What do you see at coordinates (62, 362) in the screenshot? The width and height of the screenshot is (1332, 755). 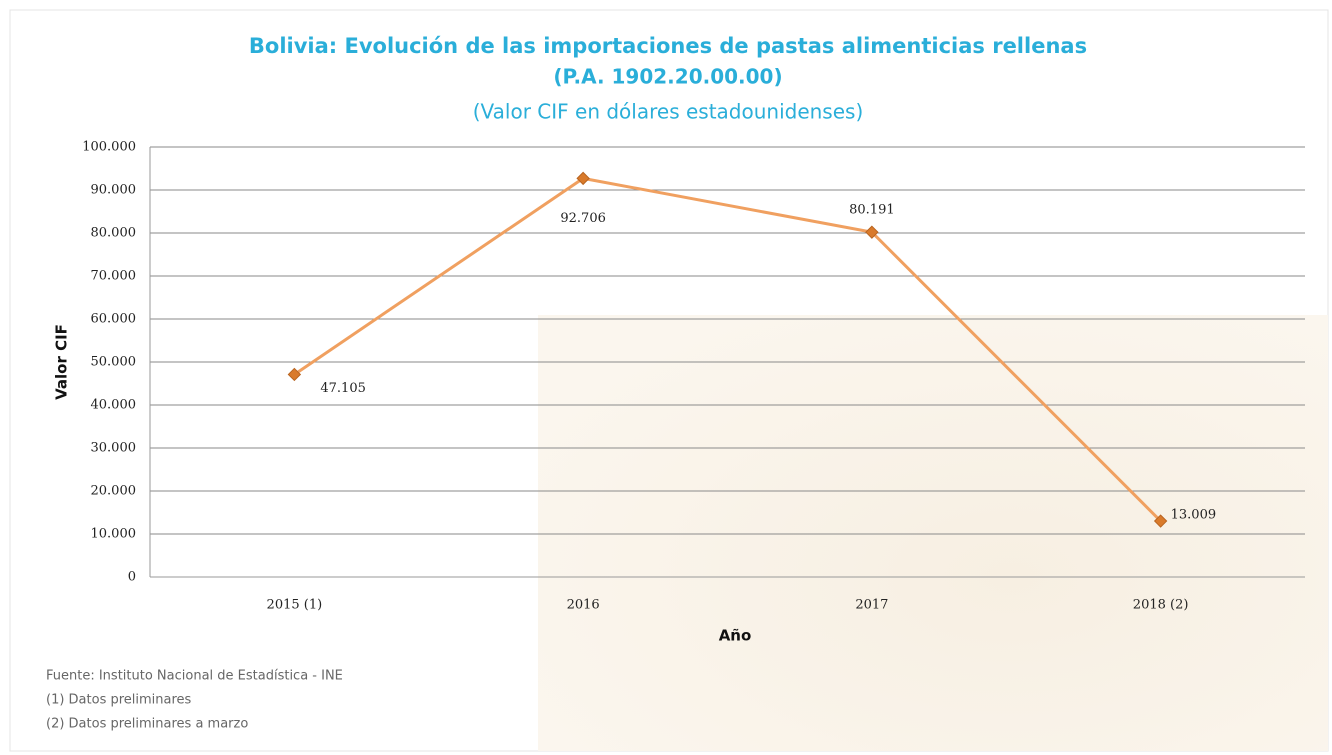 I see `y-axis-label: Valor CIF` at bounding box center [62, 362].